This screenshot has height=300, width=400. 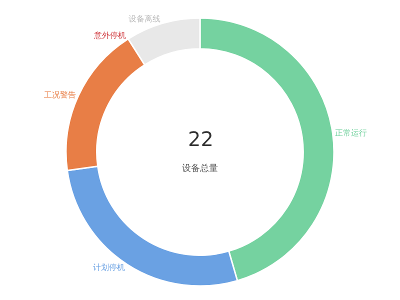 What do you see at coordinates (110, 35) in the screenshot?
I see `category-label: 意外停机` at bounding box center [110, 35].